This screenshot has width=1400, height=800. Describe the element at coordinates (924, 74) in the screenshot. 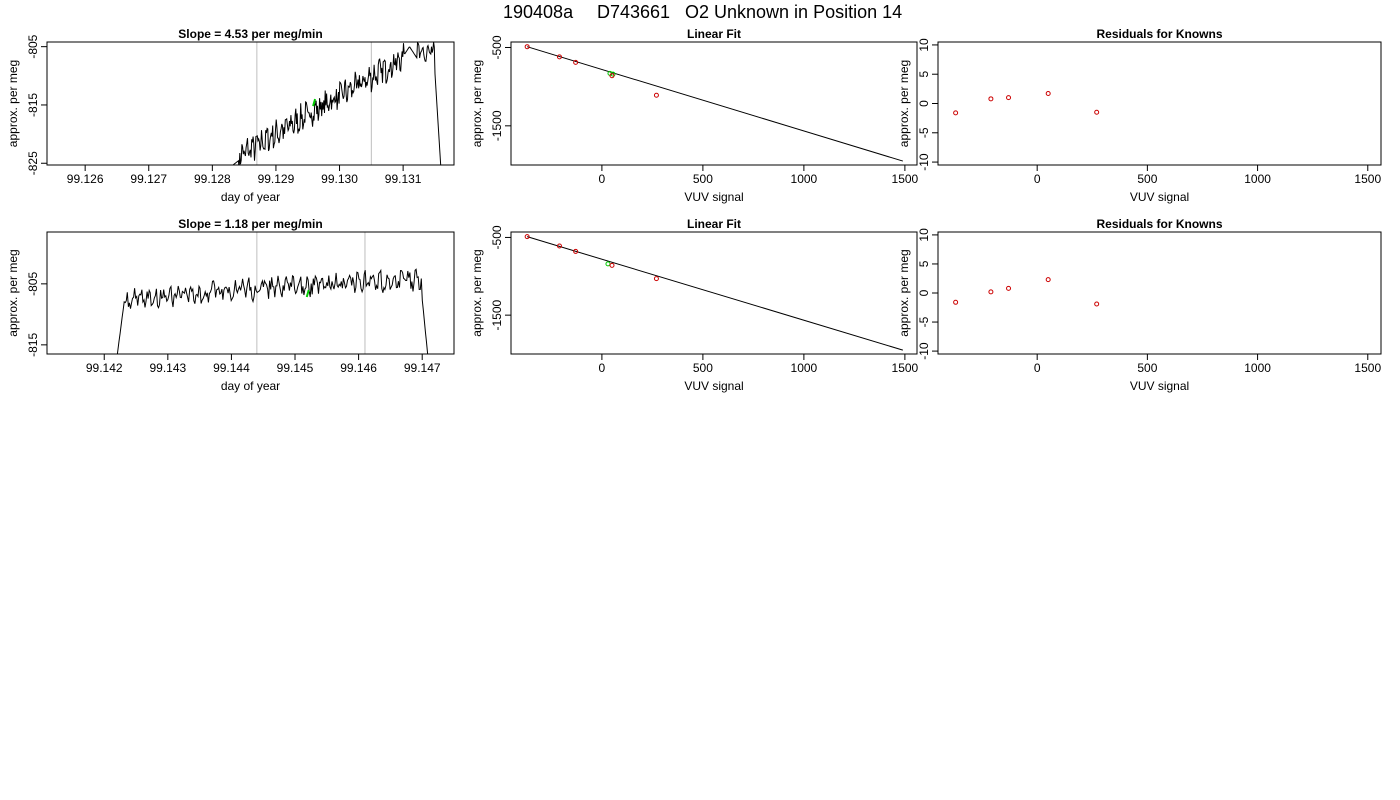

I see `y-tick-label: 5` at that location.